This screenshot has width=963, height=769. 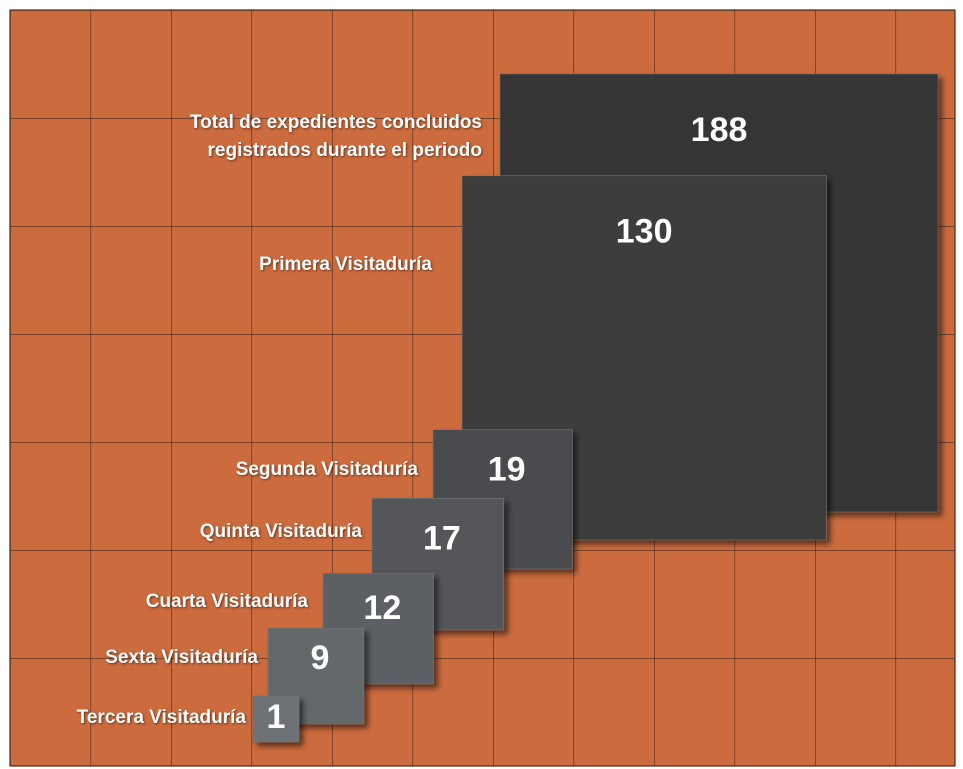 I want to click on value-label: 1, so click(x=276, y=717).